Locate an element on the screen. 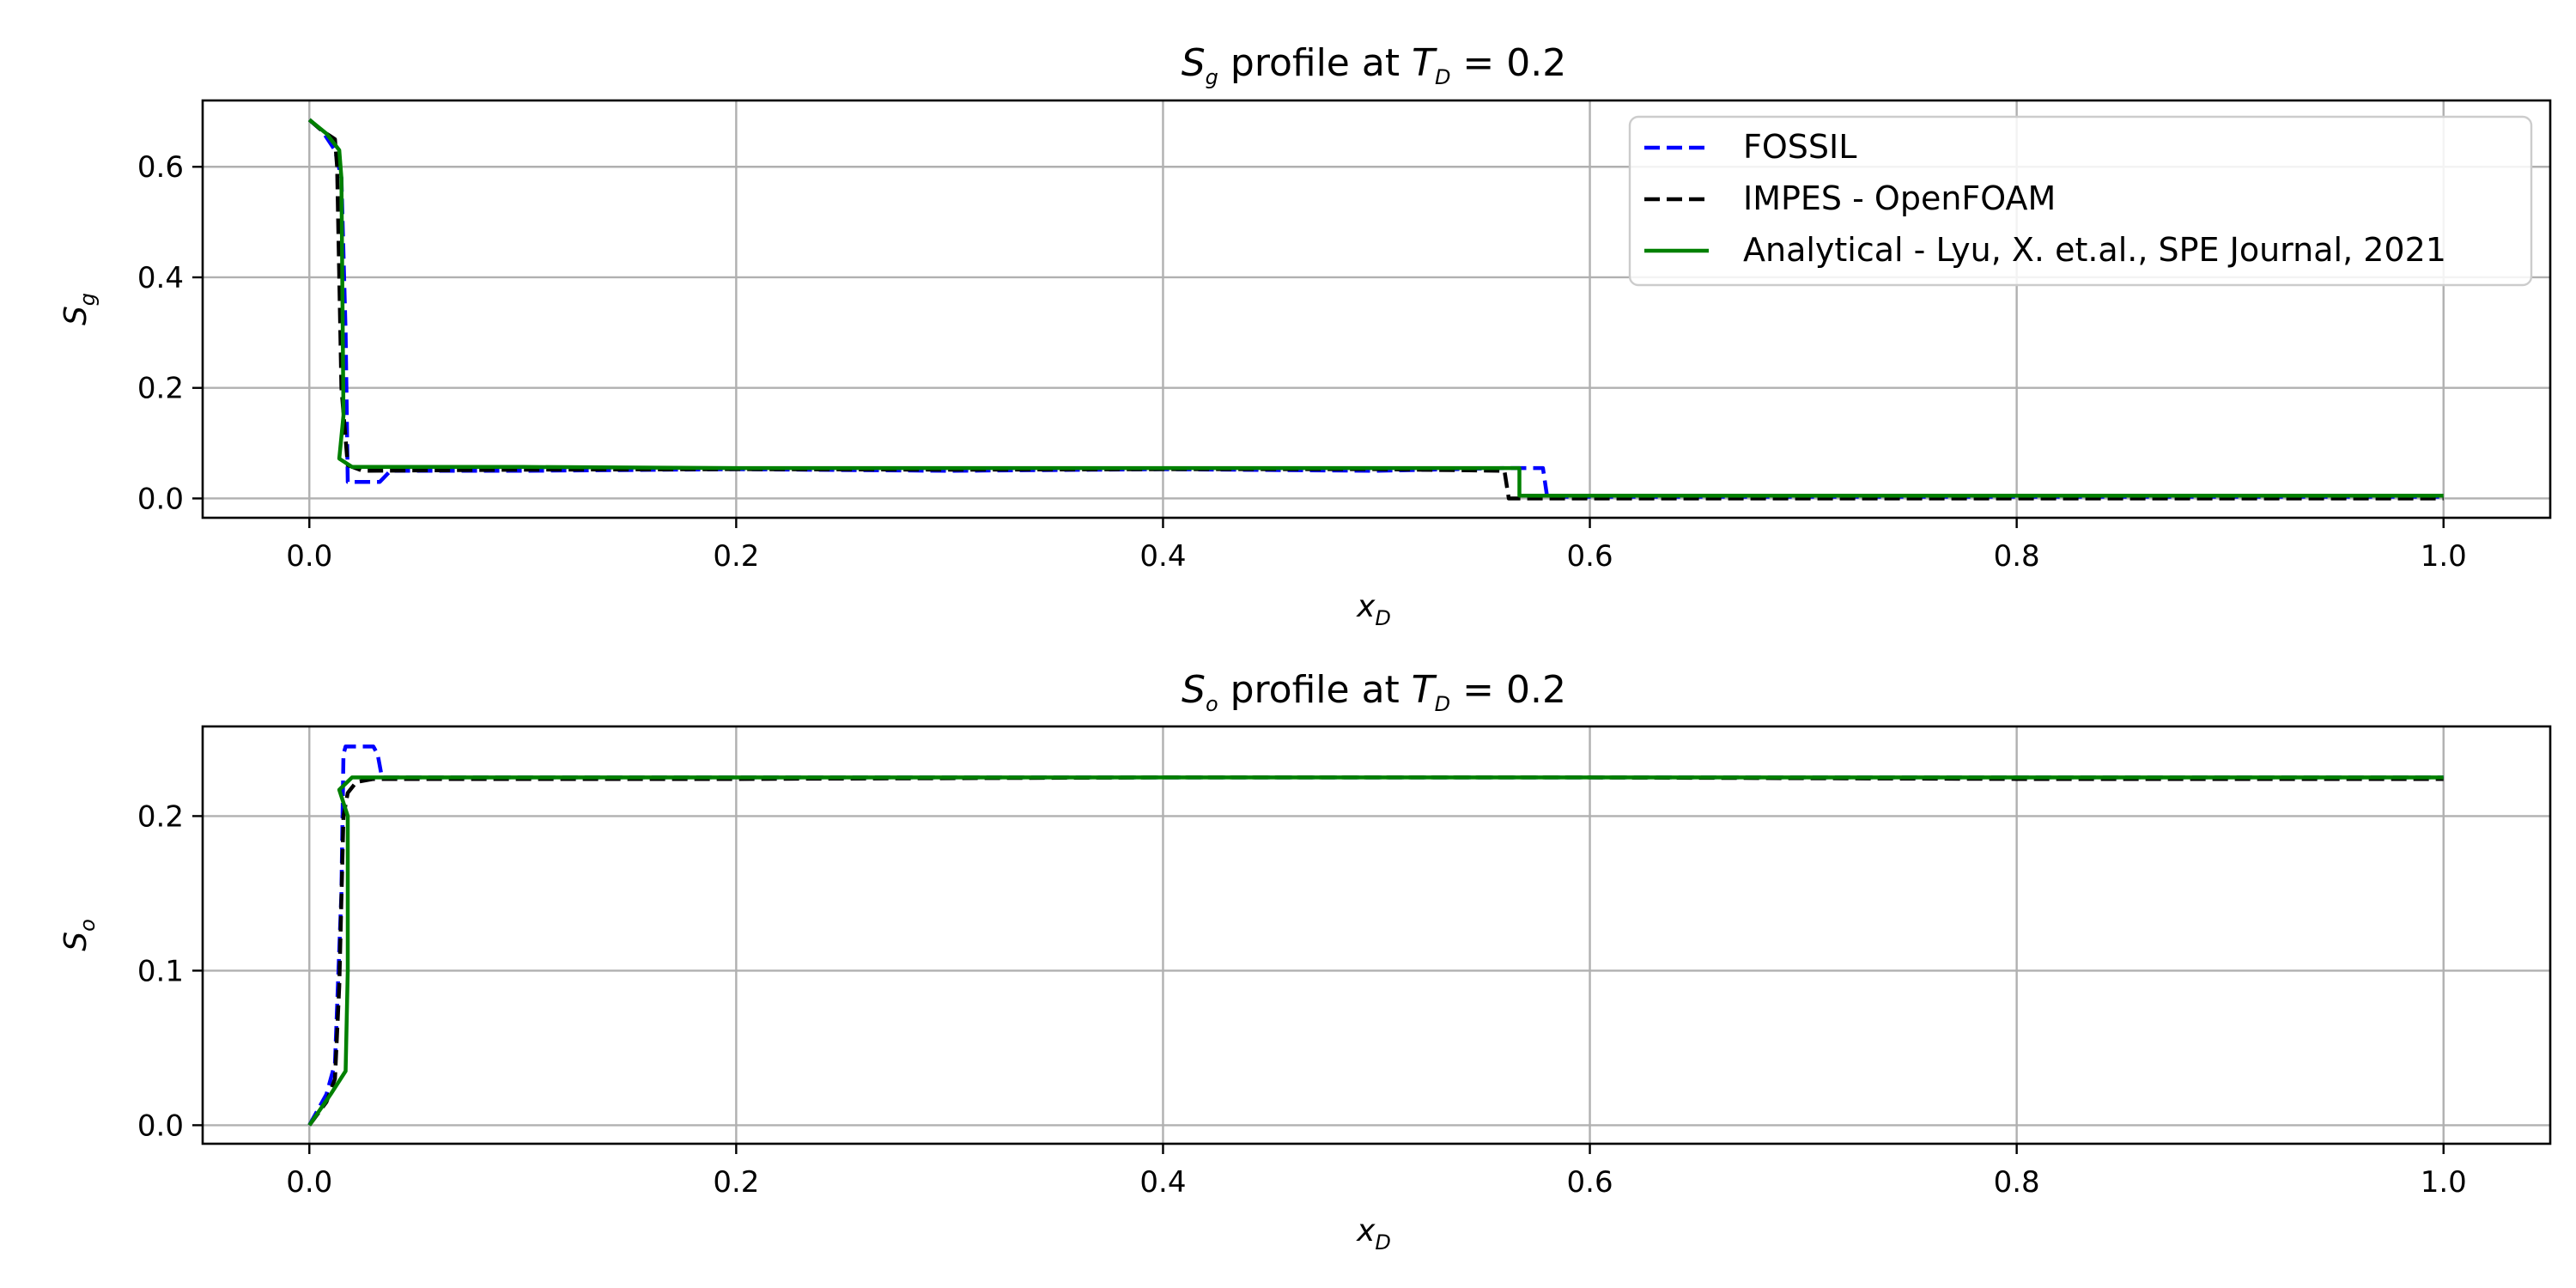 Image resolution: width=2576 pixels, height=1288 pixels. chart-title: Sg profile at TD = 0.2 is located at coordinates (1374, 65).